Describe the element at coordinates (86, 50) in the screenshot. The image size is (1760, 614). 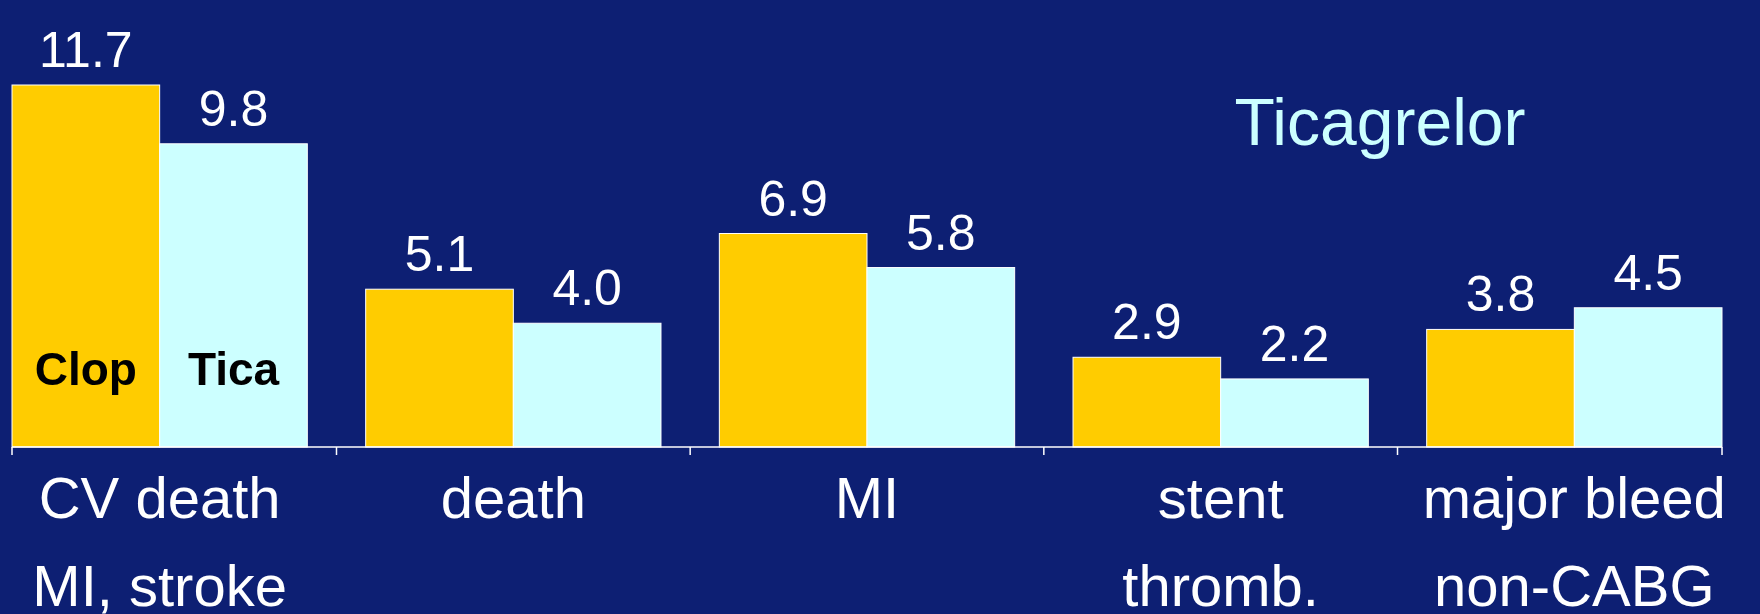
I see `data-label: 11.7` at that location.